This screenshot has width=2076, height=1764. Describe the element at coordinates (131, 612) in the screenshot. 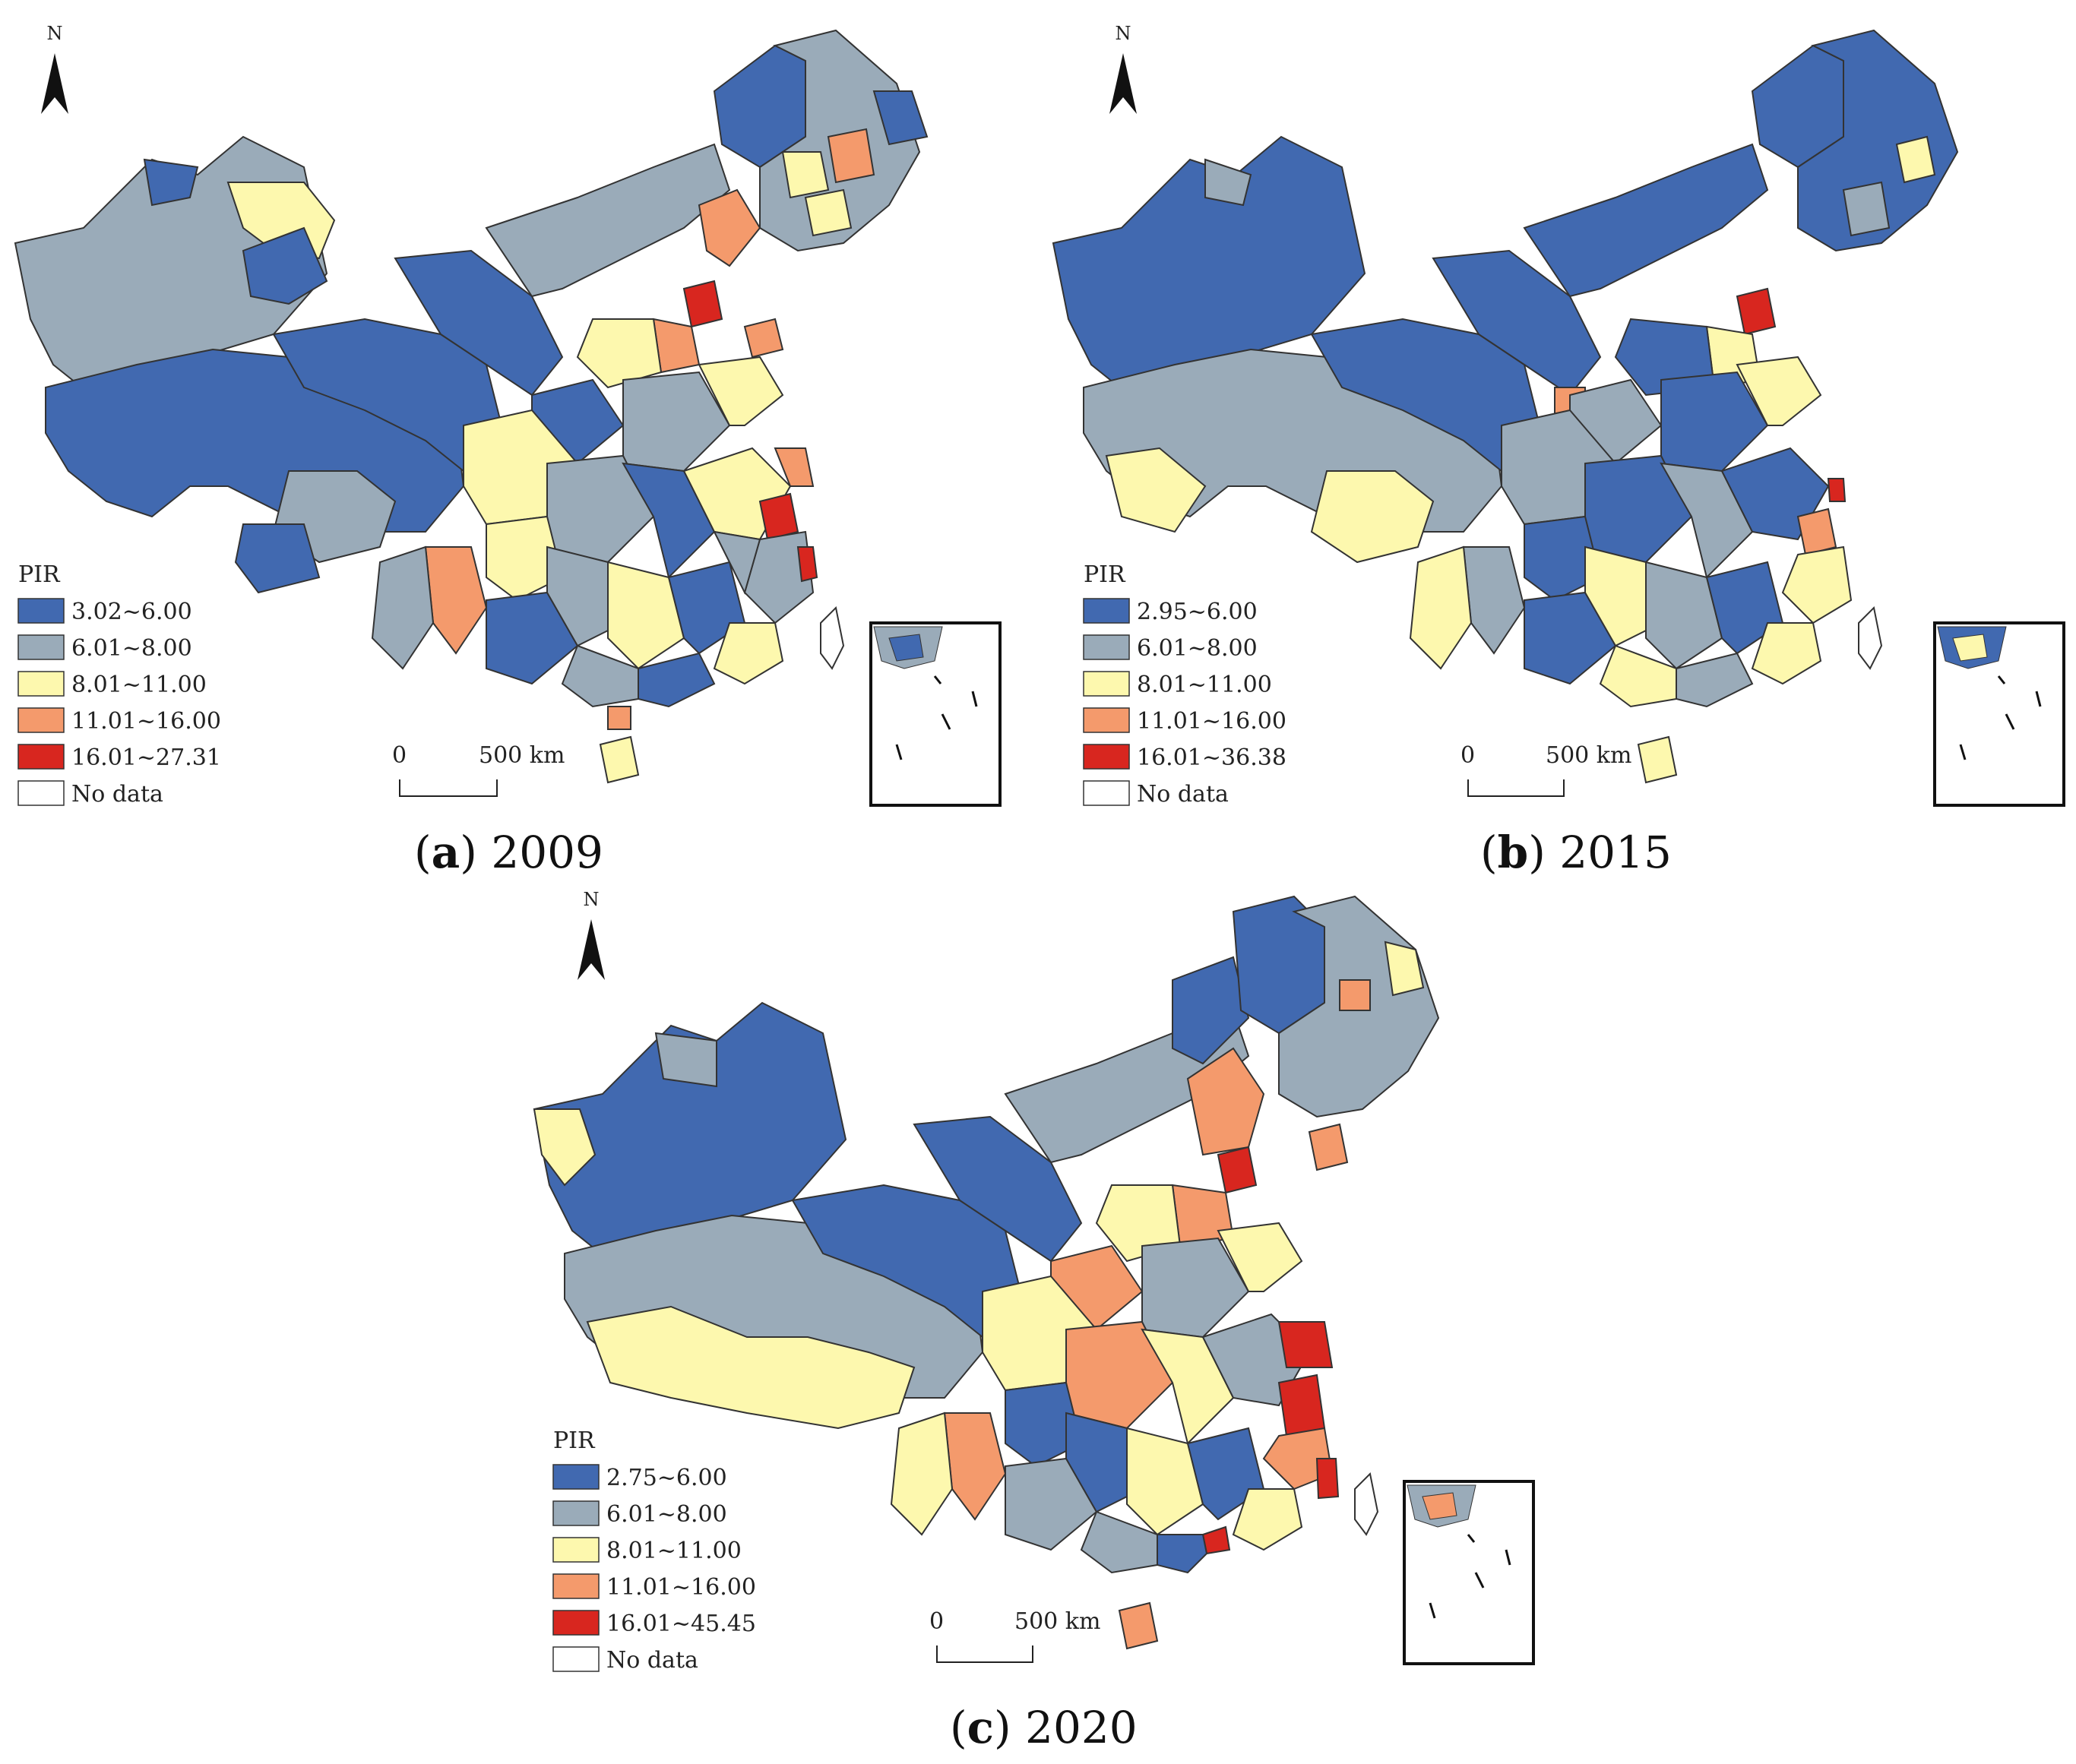

I see `svg-text: 3.02~6.00` at that location.